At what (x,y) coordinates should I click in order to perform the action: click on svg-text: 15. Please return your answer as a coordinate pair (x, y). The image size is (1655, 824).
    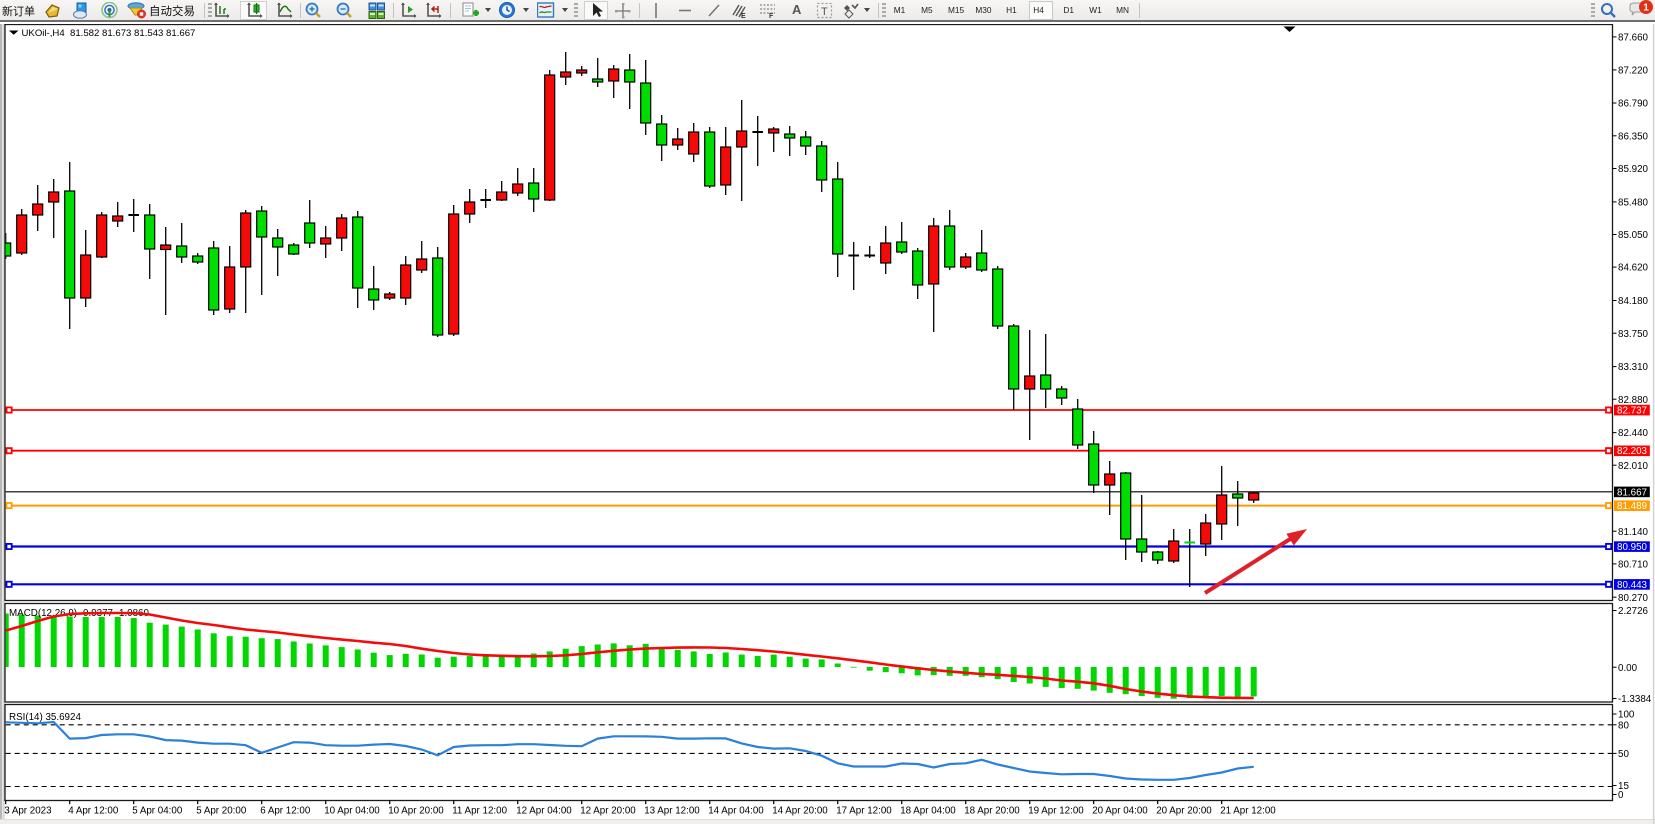
    Looking at the image, I should click on (1623, 786).